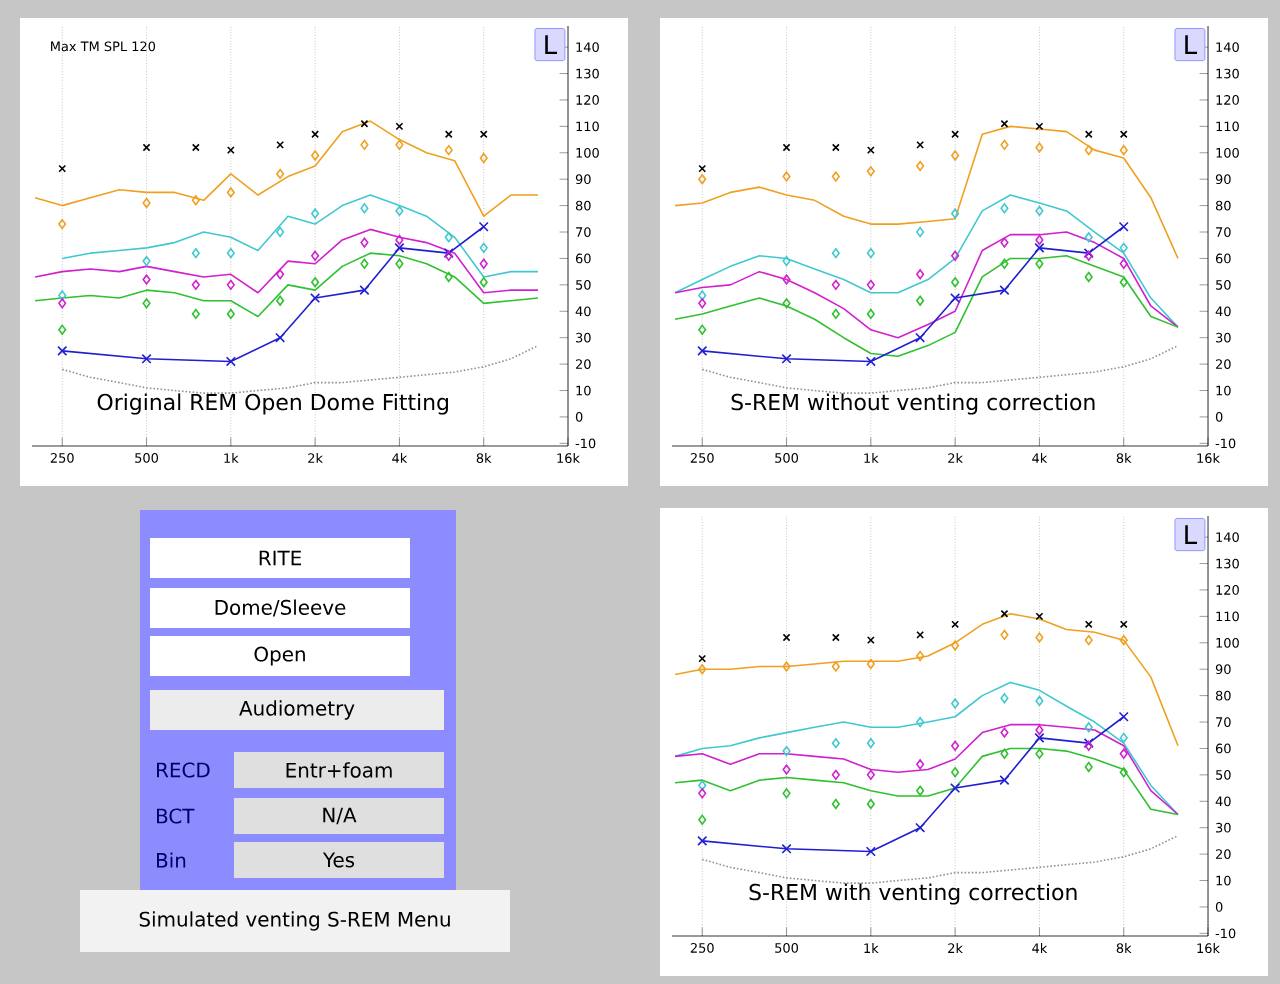 Image resolution: width=1280 pixels, height=984 pixels. Describe the element at coordinates (913, 404) in the screenshot. I see `text: S-REM without venting correction` at that location.